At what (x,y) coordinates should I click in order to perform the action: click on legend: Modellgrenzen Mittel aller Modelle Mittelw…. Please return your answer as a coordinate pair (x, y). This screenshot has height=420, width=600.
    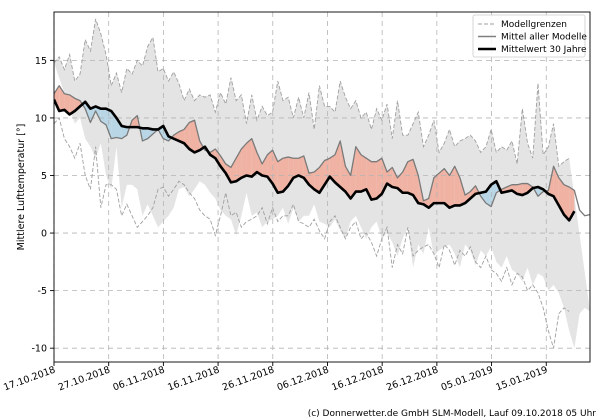
    Looking at the image, I should click on (529, 36).